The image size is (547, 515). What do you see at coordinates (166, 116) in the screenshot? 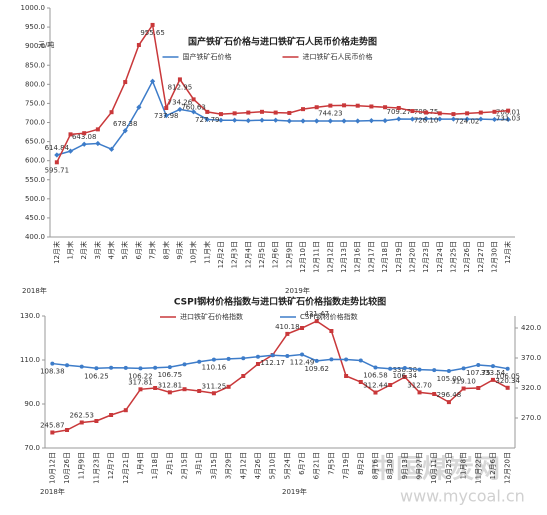
I see `data-label: 737.98` at bounding box center [166, 116].